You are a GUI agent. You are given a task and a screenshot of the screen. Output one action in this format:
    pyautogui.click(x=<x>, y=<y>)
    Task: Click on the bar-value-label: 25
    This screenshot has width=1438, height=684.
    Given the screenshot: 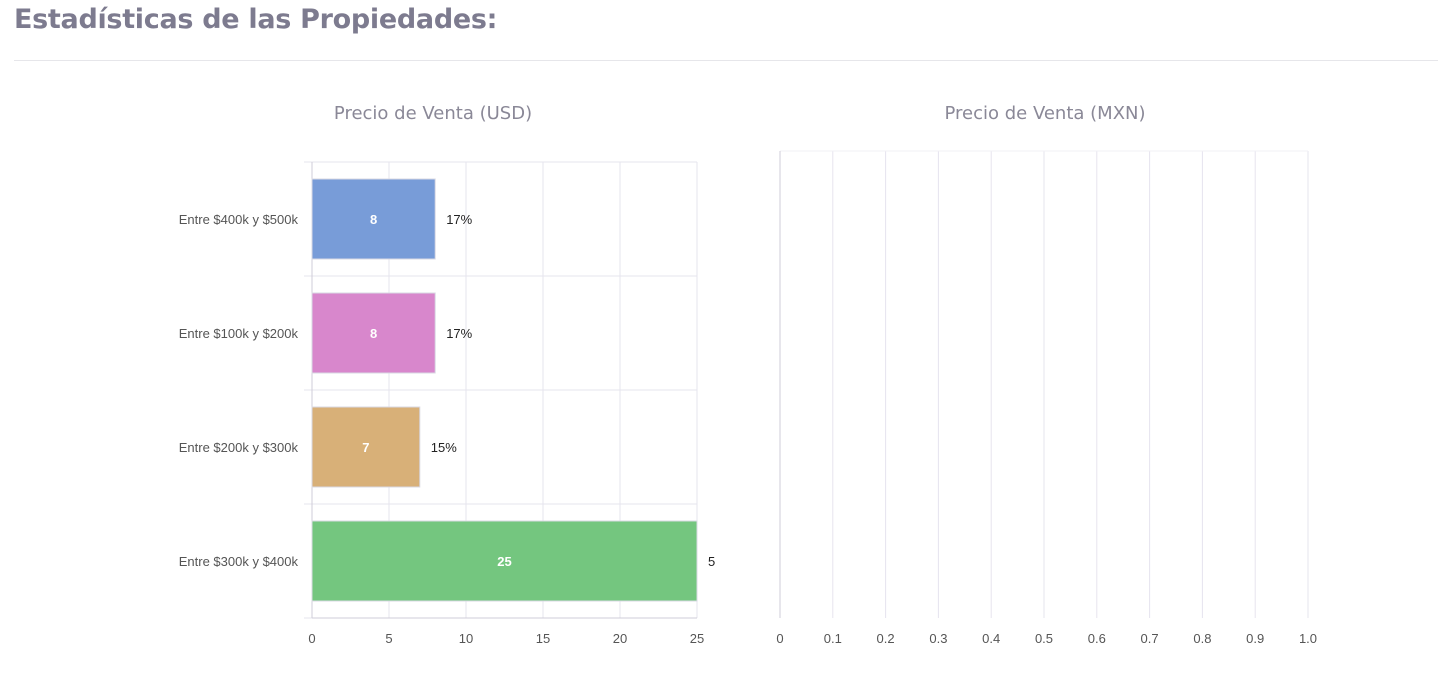 What is the action you would take?
    pyautogui.click(x=504, y=561)
    